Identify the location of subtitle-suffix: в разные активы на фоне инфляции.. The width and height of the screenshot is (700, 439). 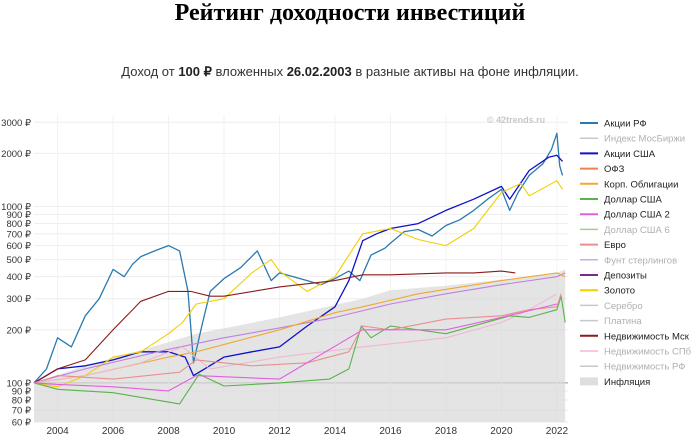
(465, 71).